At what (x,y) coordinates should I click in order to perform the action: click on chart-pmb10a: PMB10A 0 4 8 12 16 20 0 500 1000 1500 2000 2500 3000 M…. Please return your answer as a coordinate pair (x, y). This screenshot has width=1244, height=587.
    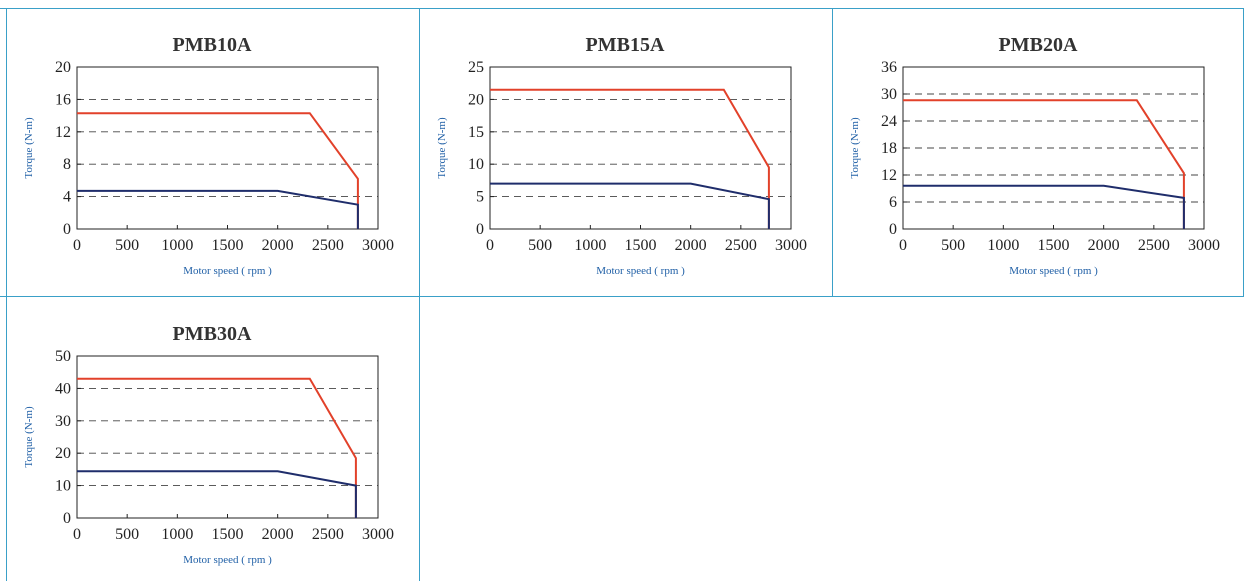
    Looking at the image, I should click on (208, 155).